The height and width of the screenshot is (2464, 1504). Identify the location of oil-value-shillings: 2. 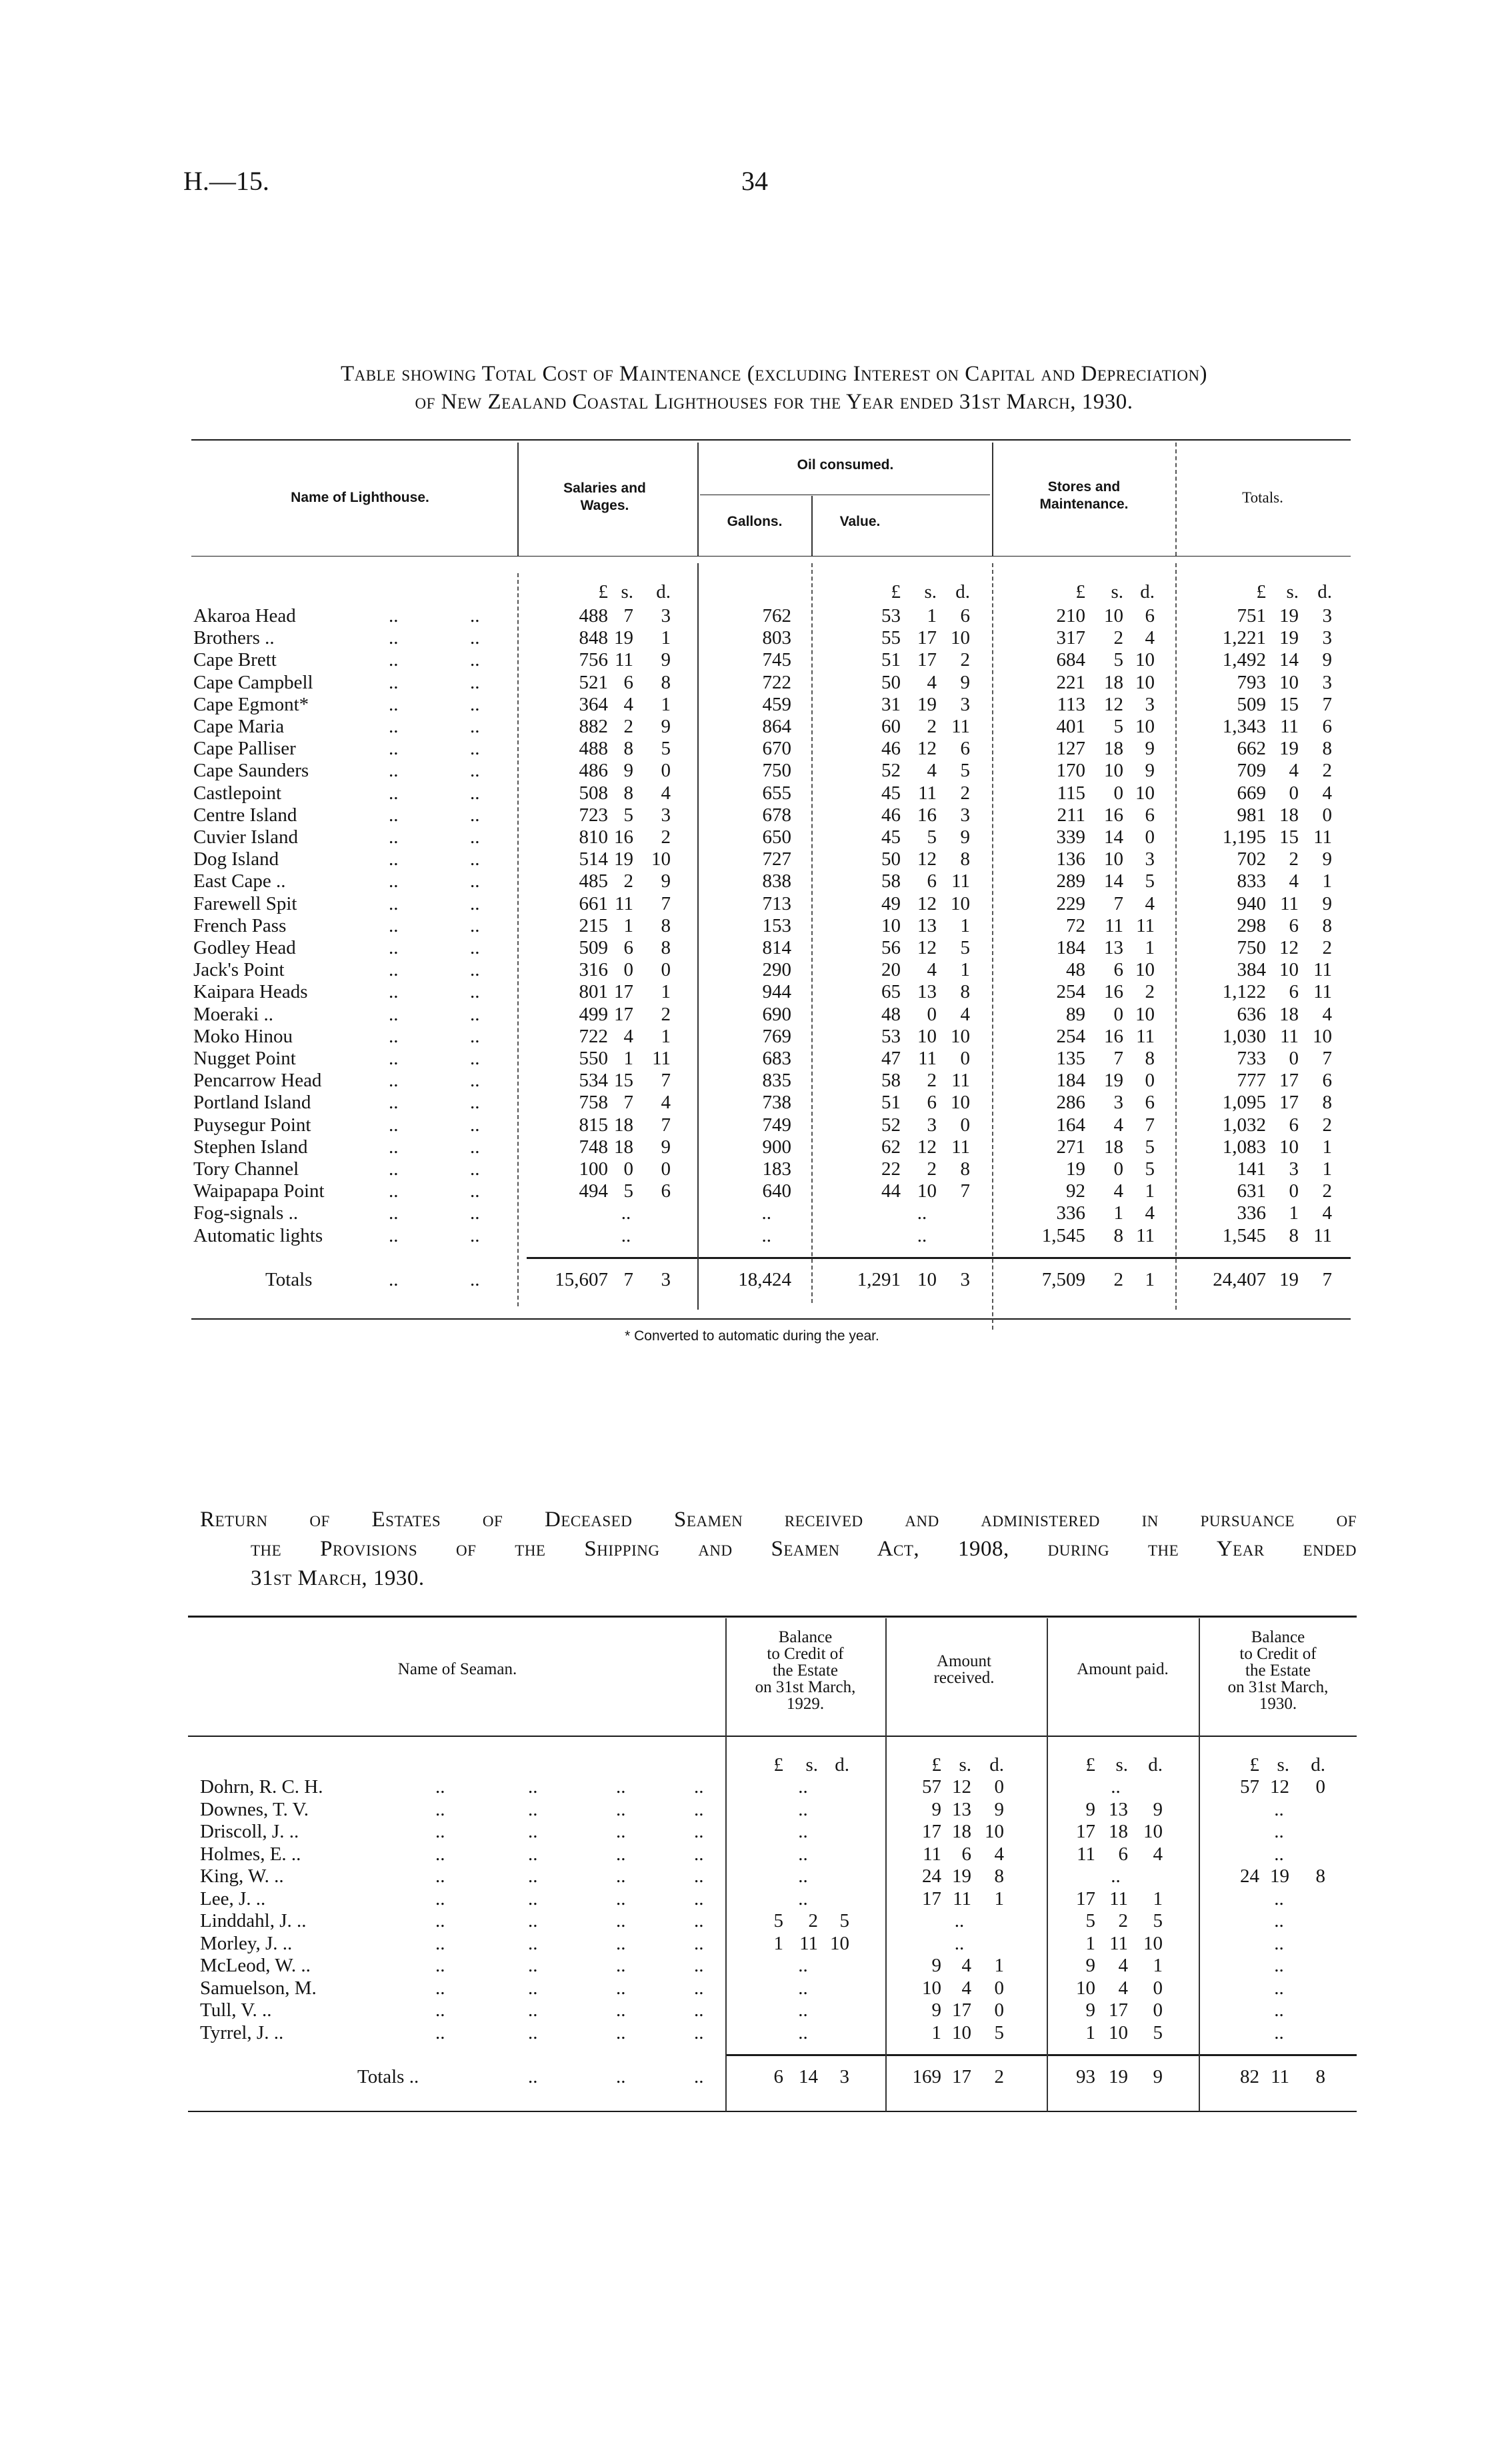
(932, 1080).